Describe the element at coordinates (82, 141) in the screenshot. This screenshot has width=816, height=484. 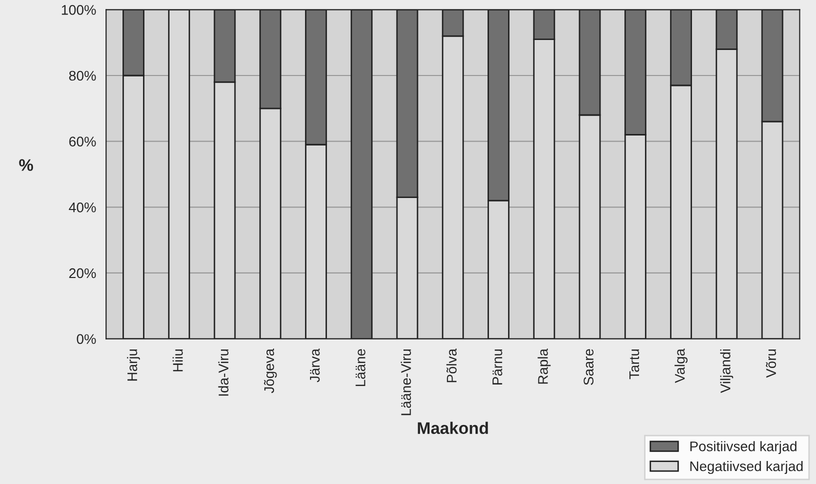
I see `y-tick-label: 60%` at that location.